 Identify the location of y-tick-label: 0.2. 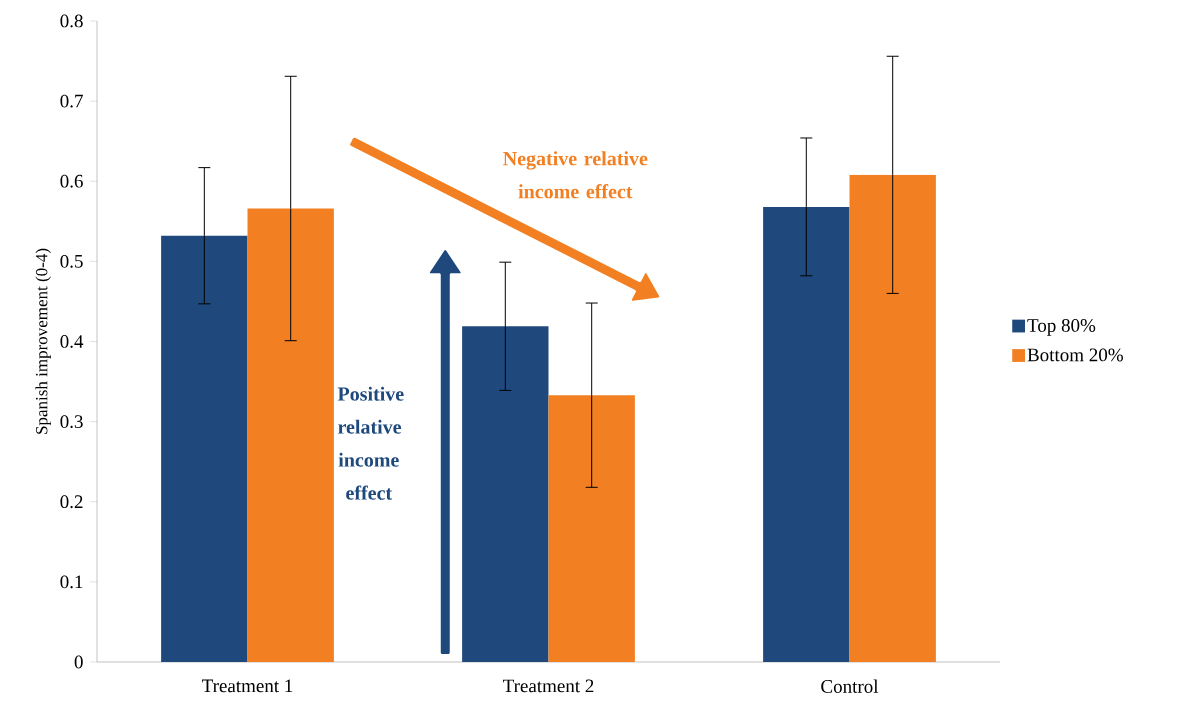
(71, 502).